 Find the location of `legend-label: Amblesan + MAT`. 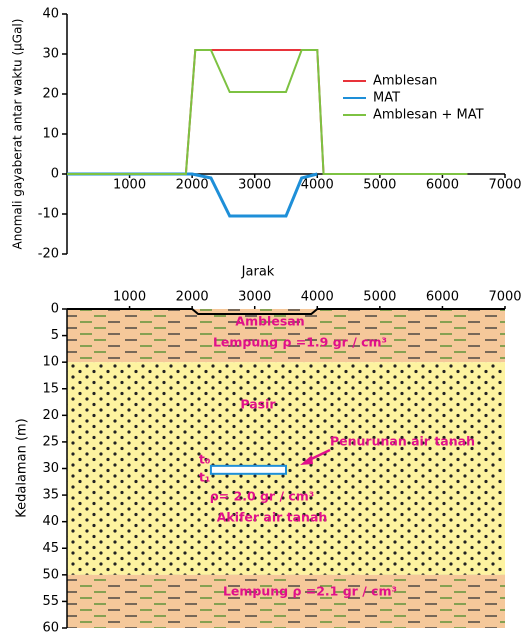

legend-label: Amblesan + MAT is located at coordinates (428, 115).